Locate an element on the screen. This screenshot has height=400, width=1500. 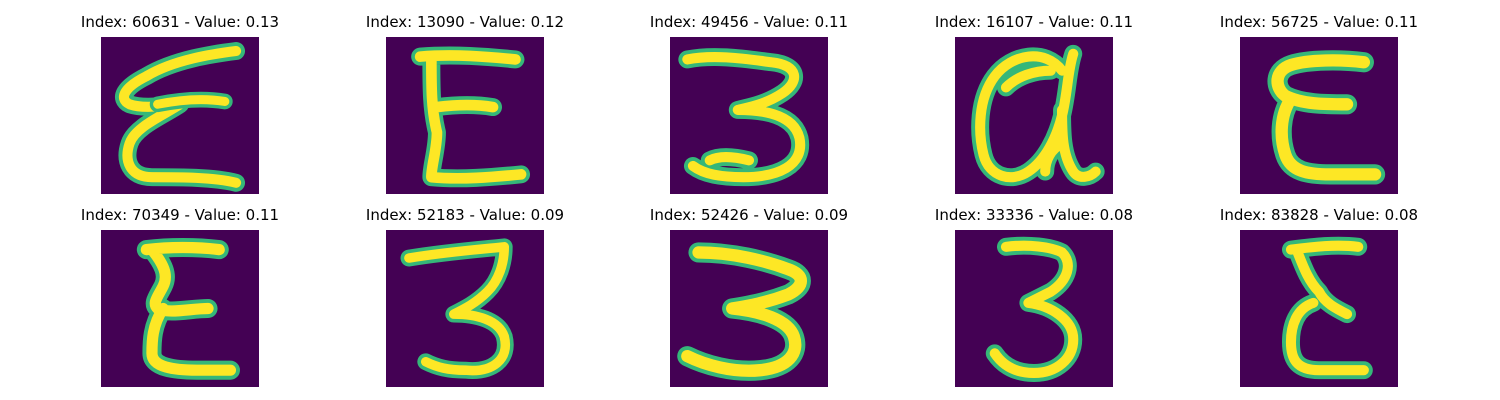
panel-title: Index: 52426 - Value: 0.09 is located at coordinates (749, 215).